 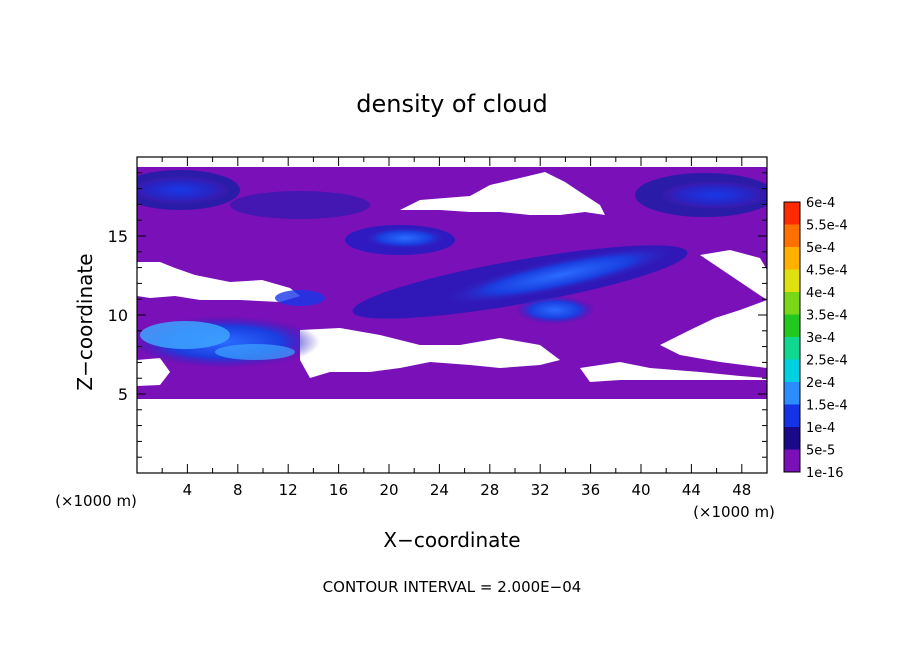 What do you see at coordinates (489, 490) in the screenshot?
I see `x-tick-label: 28` at bounding box center [489, 490].